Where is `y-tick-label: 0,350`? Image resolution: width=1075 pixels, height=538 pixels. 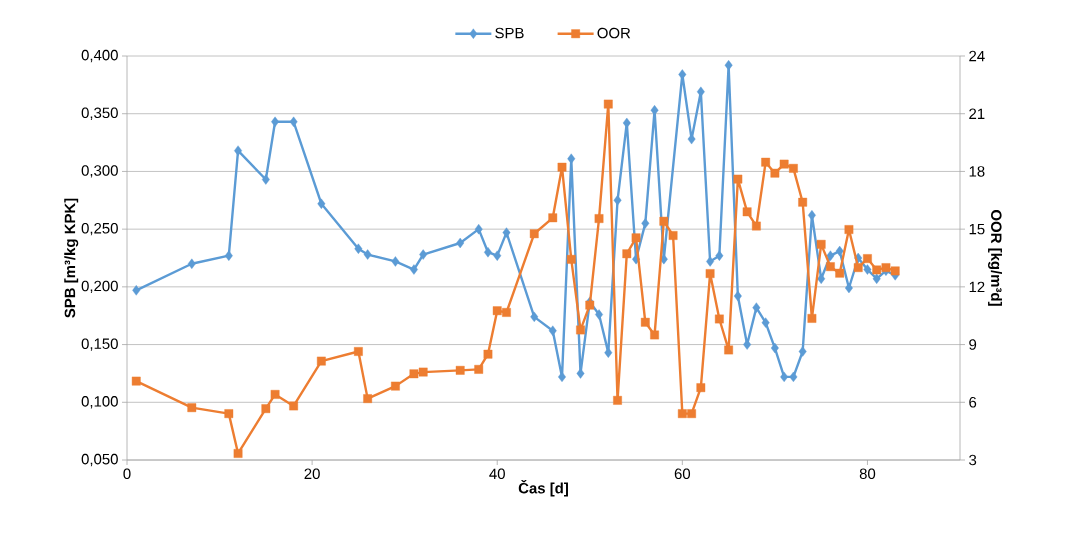 y-tick-label: 0,350 is located at coordinates (99, 113).